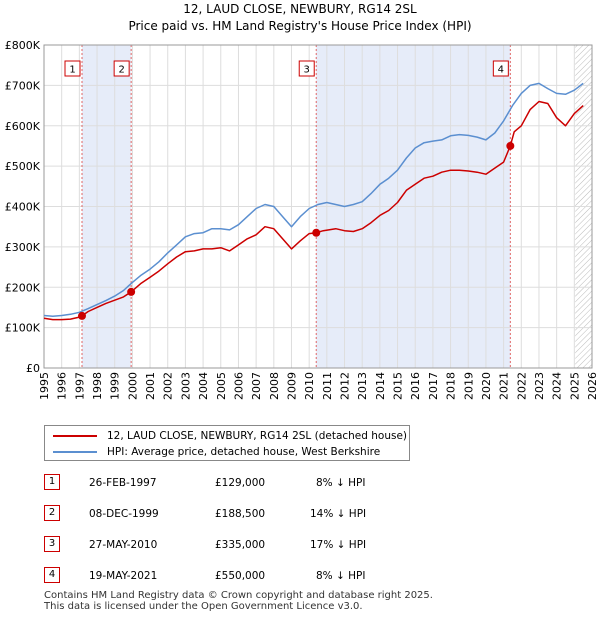 The height and width of the screenshot is (620, 600). What do you see at coordinates (52, 575) in the screenshot?
I see `sale-number-badge: 4` at bounding box center [52, 575].